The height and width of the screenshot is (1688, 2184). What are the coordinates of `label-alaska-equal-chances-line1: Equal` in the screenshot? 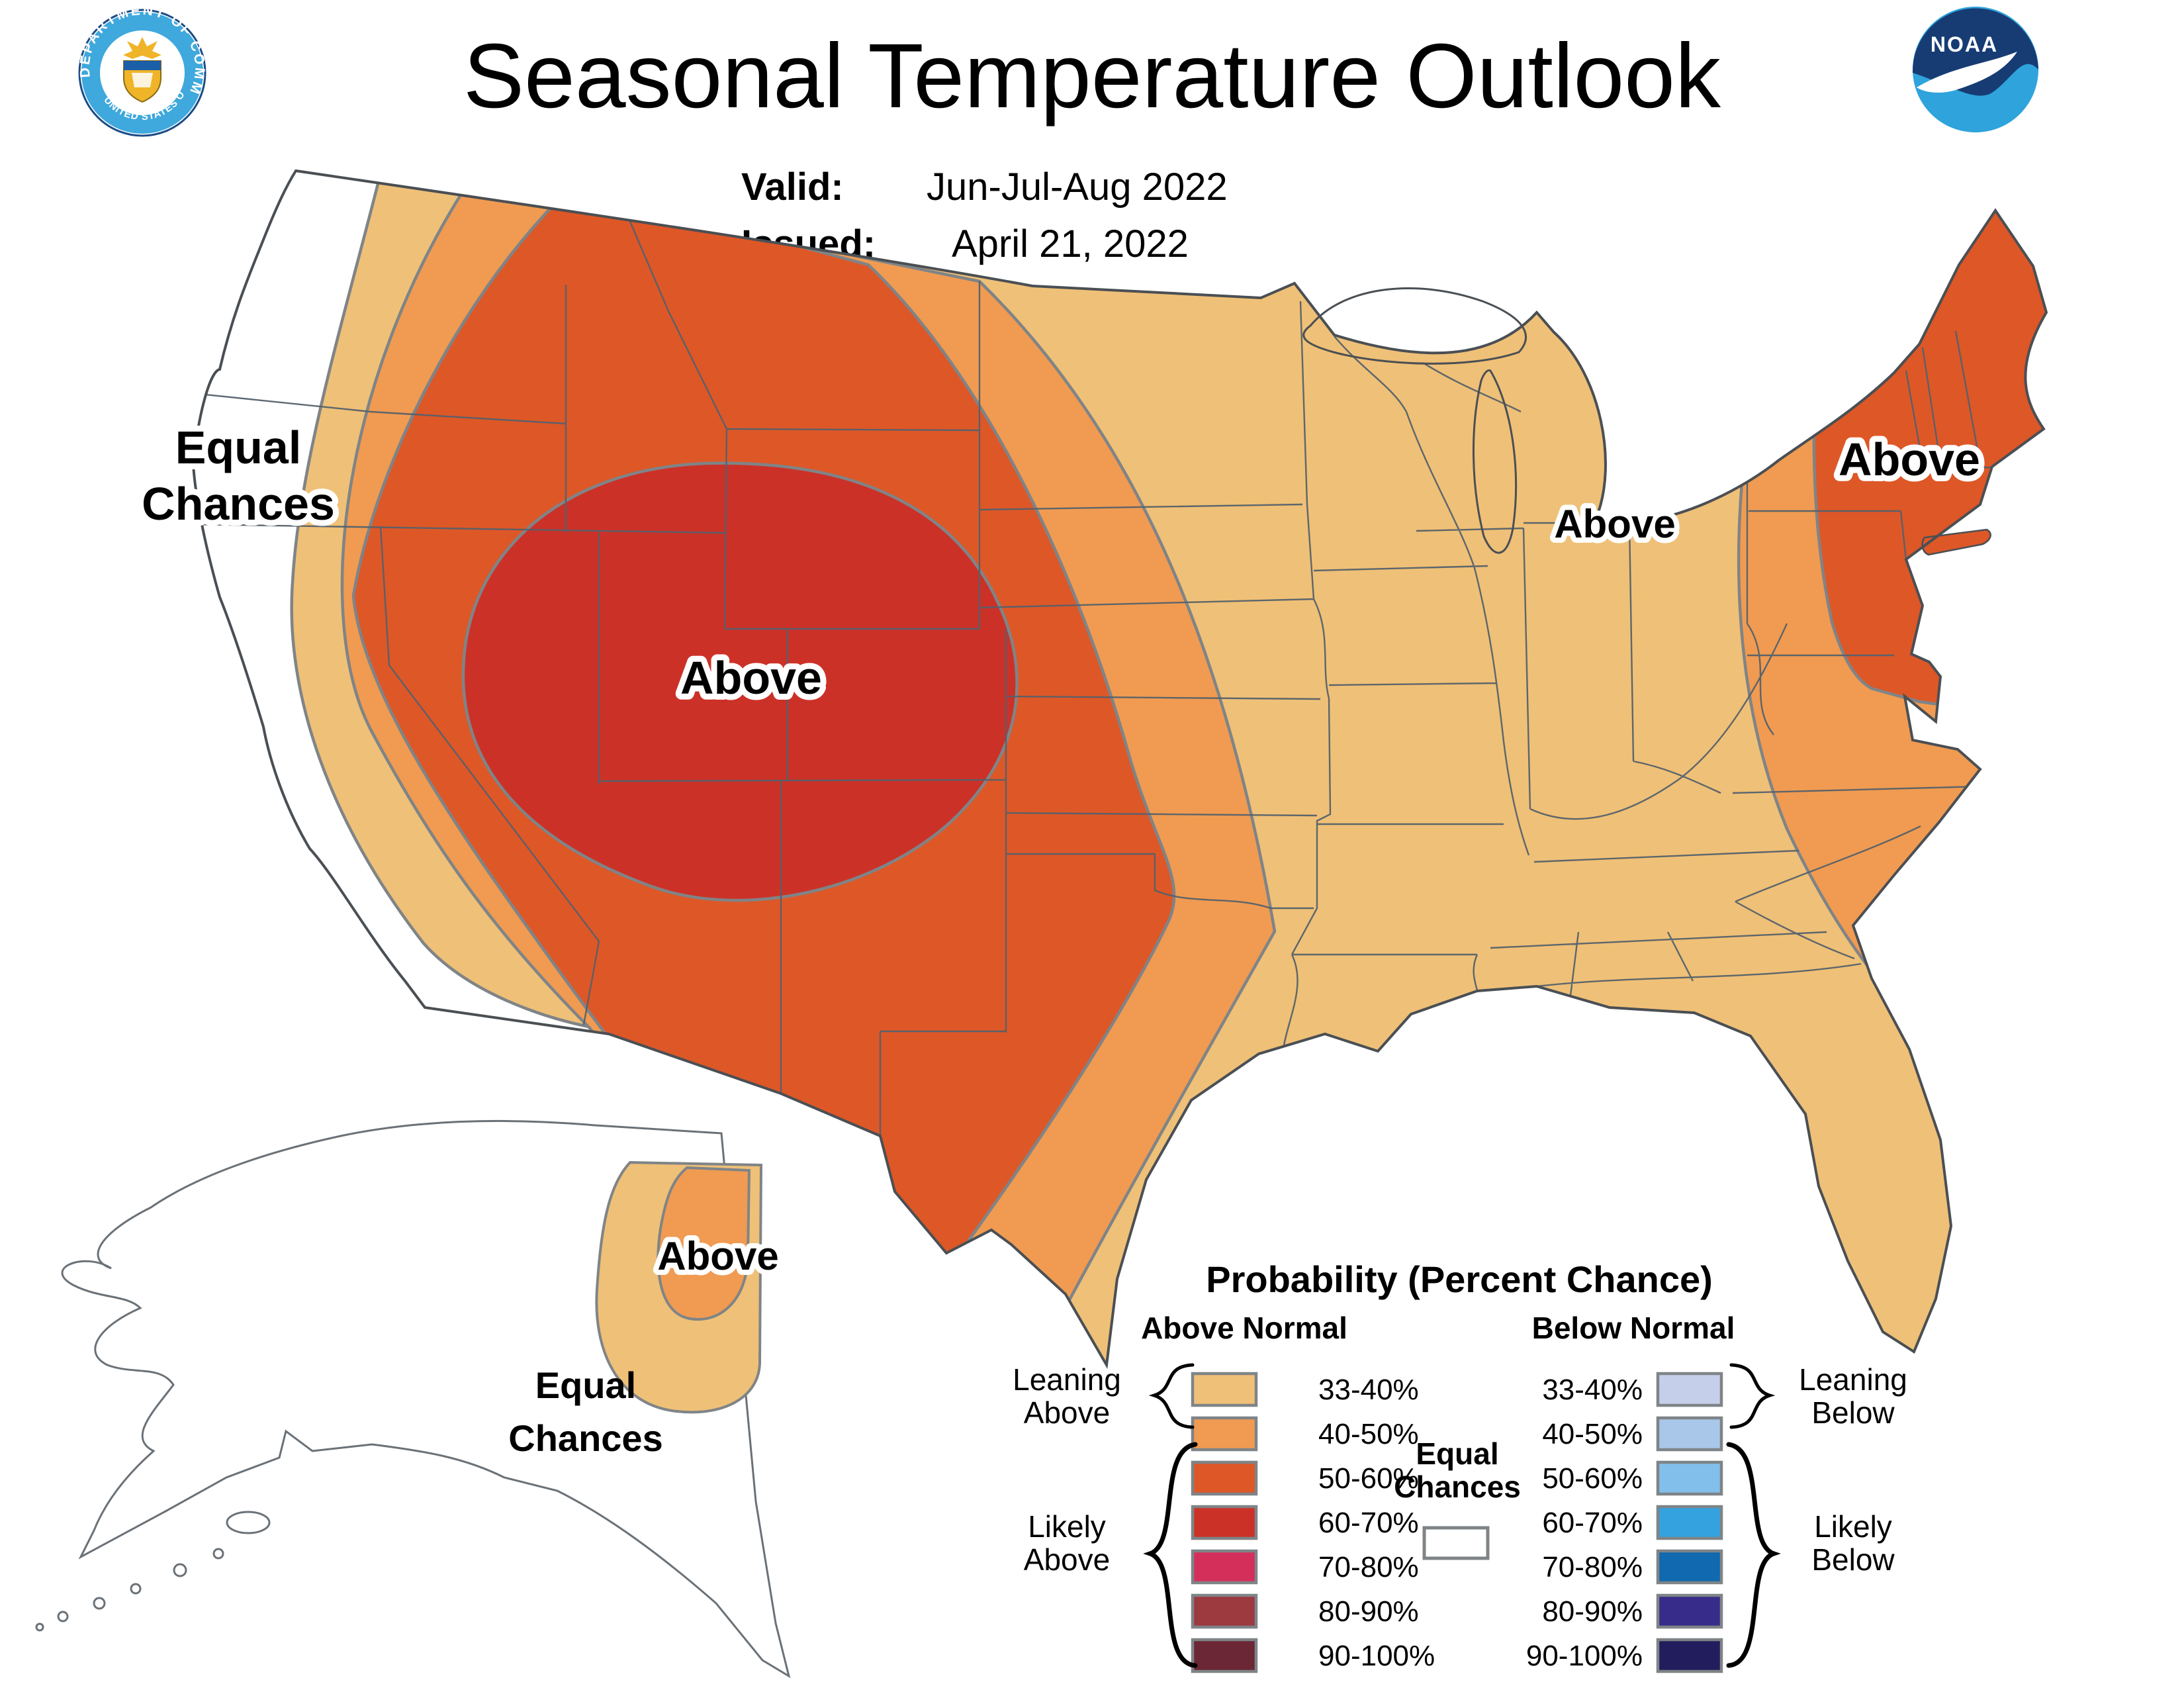 It's located at (585, 1385).